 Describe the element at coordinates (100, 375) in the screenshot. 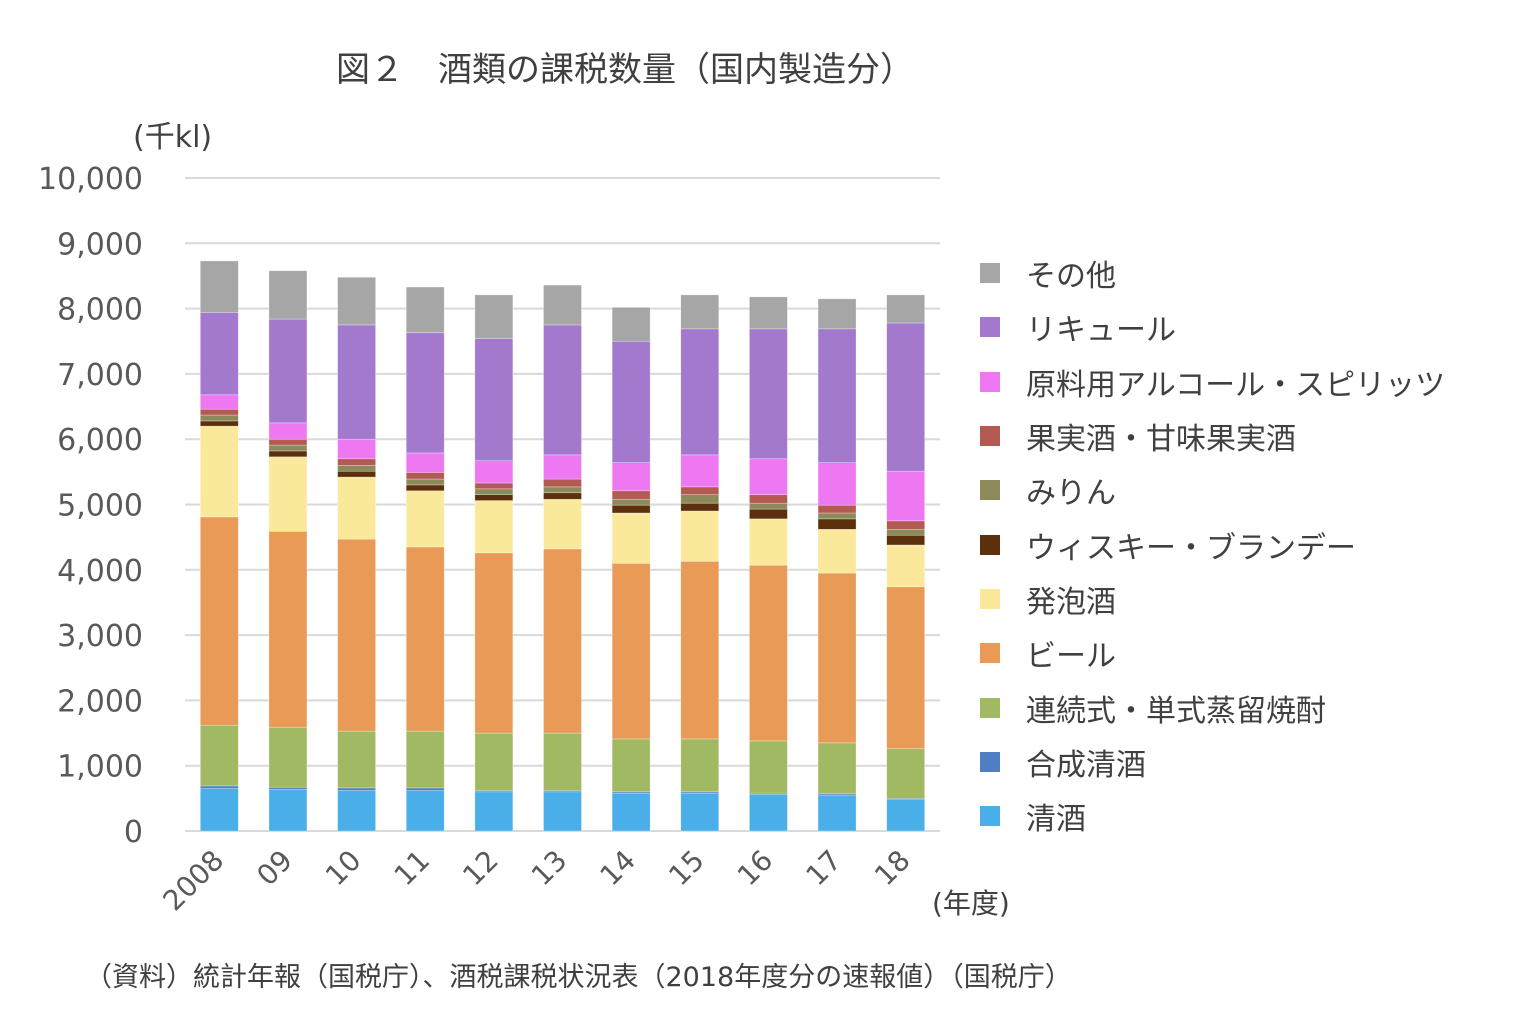

I see `y-tick-label: 7,000` at that location.